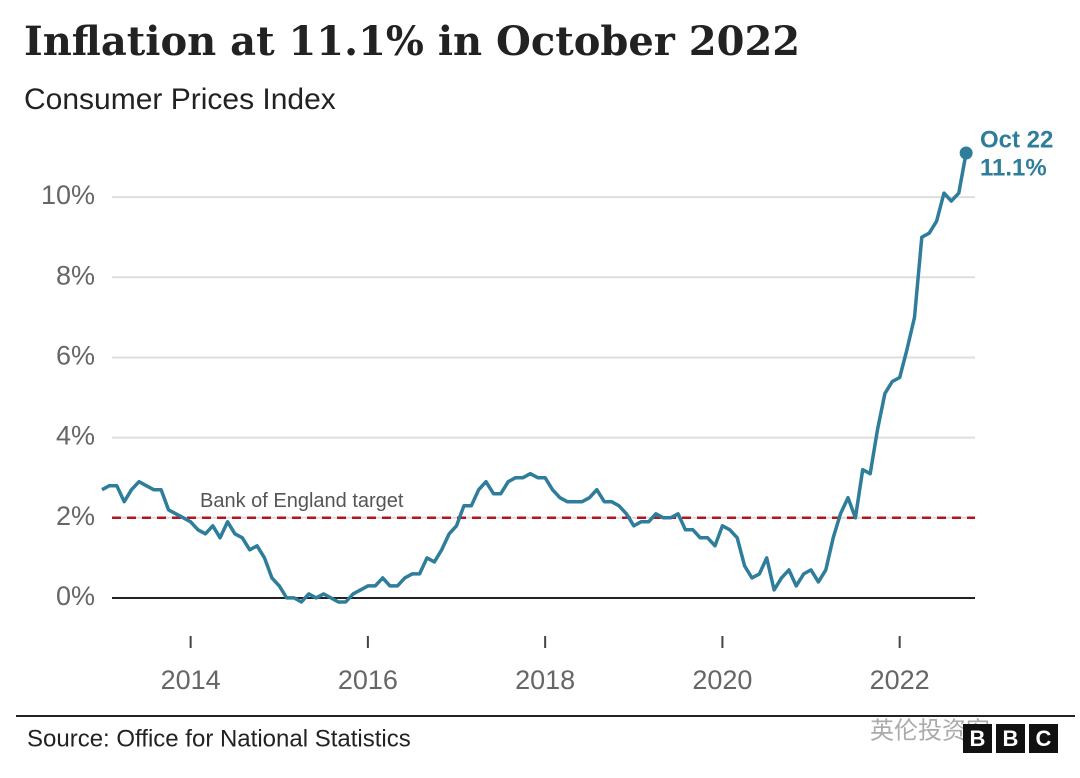 This screenshot has width=1080, height=778. Describe the element at coordinates (219, 738) in the screenshot. I see `source: Source: Office for National Statistics` at that location.